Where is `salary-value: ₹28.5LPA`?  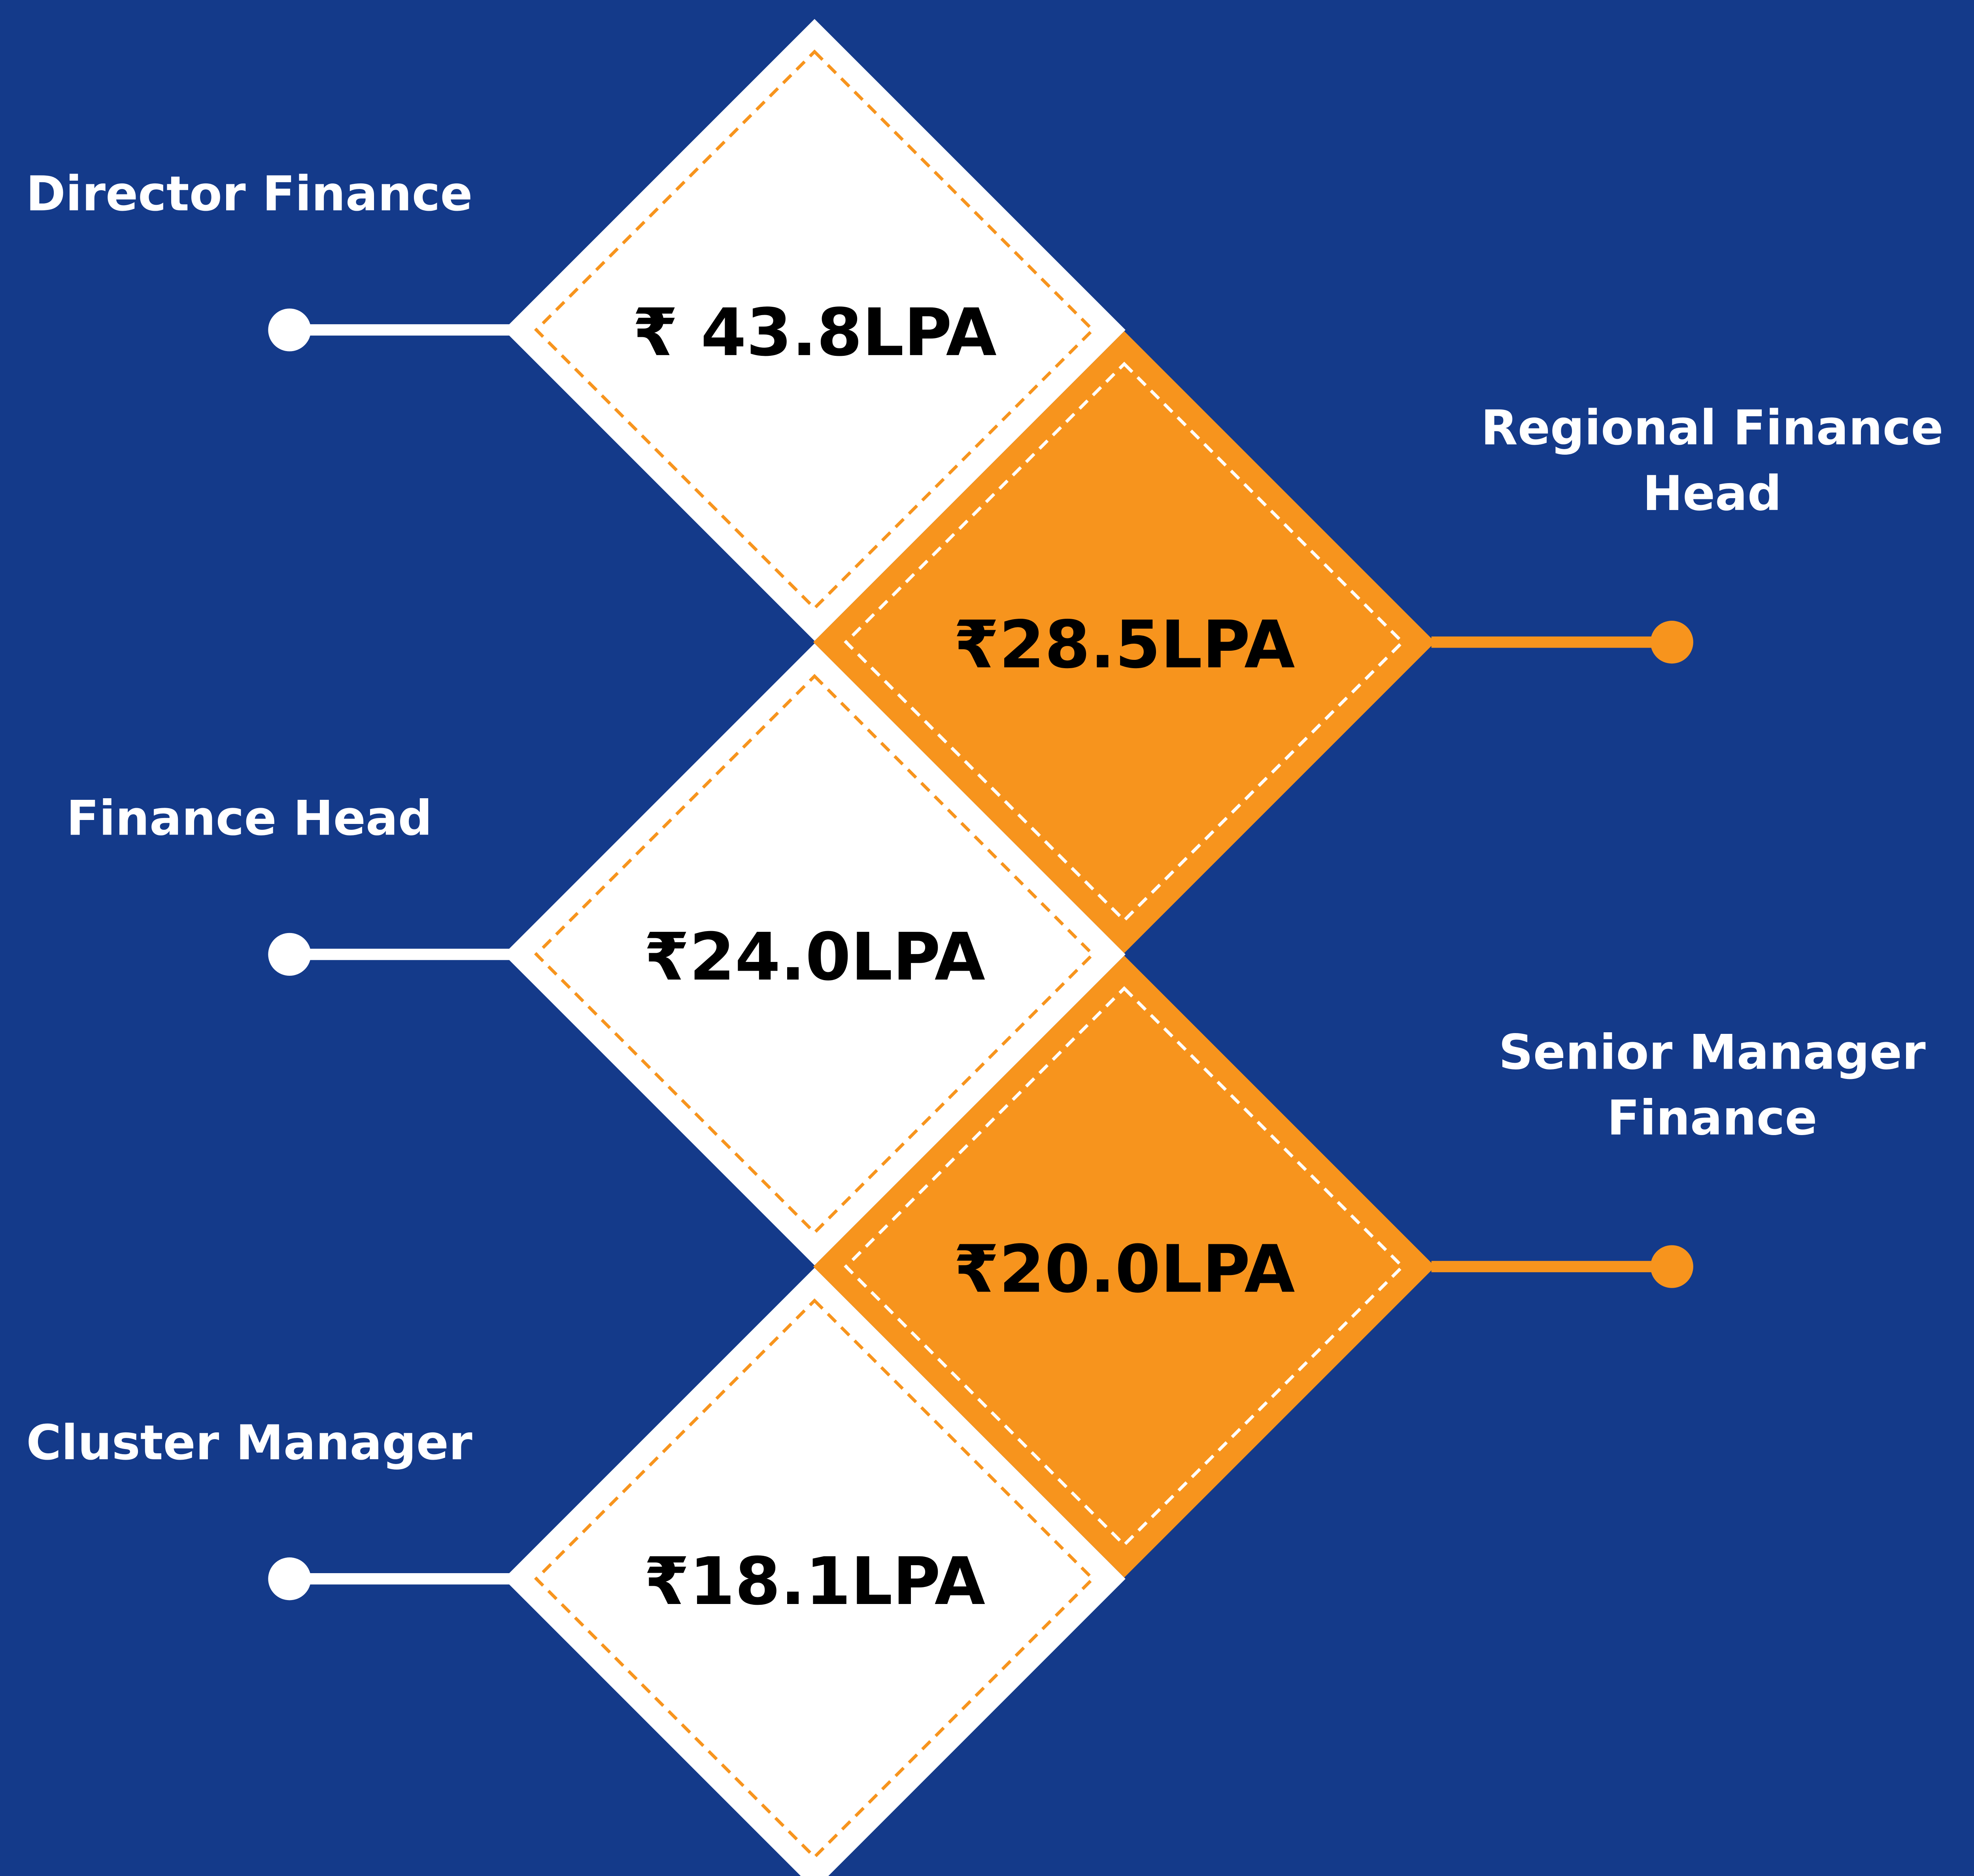 salary-value: ₹28.5LPA is located at coordinates (1124, 645).